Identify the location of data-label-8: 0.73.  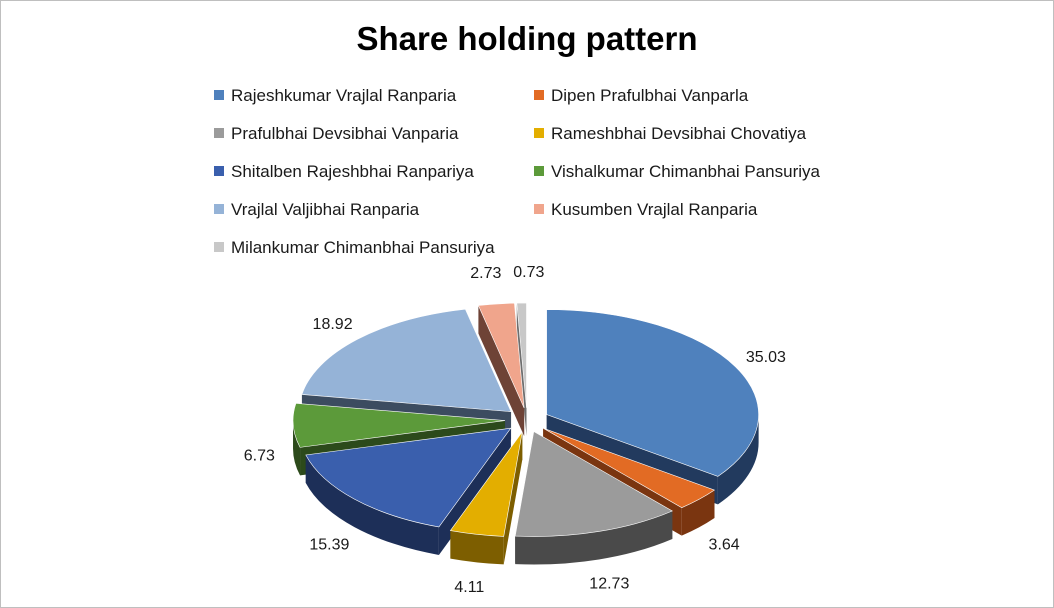
(528, 272).